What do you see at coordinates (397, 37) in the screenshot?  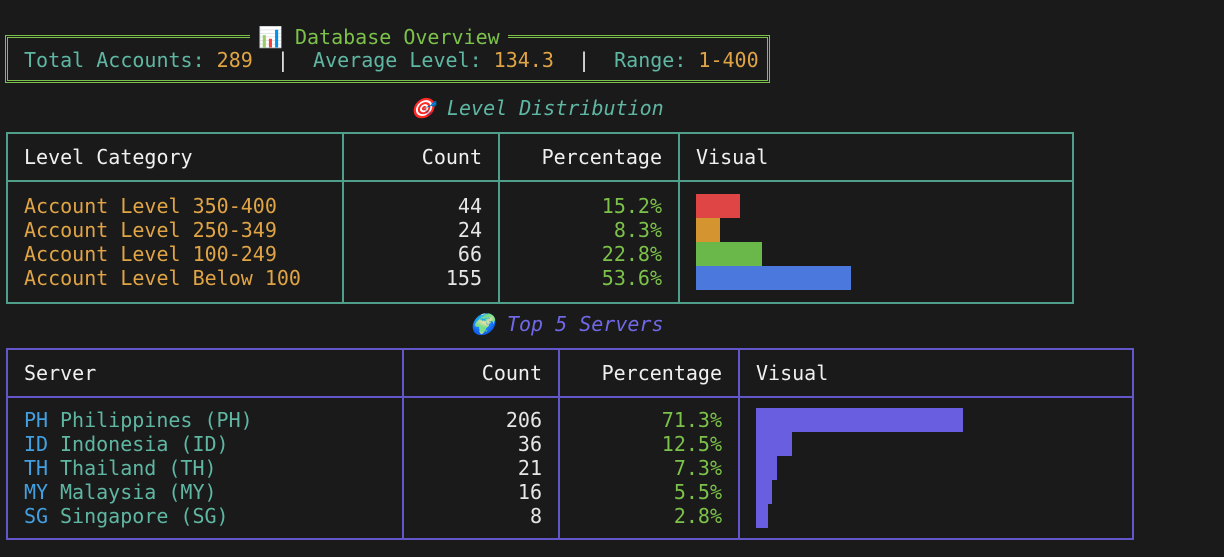 I see `overview-title-text: Database Overview` at bounding box center [397, 37].